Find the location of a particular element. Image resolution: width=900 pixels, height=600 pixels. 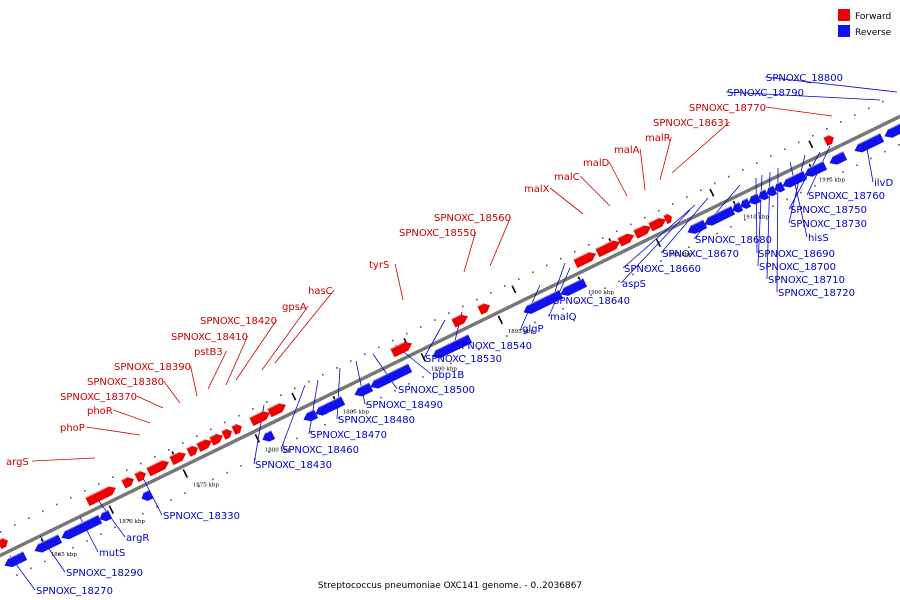

reverse-gene-label: SPNOXC_18470 is located at coordinates (348, 435).